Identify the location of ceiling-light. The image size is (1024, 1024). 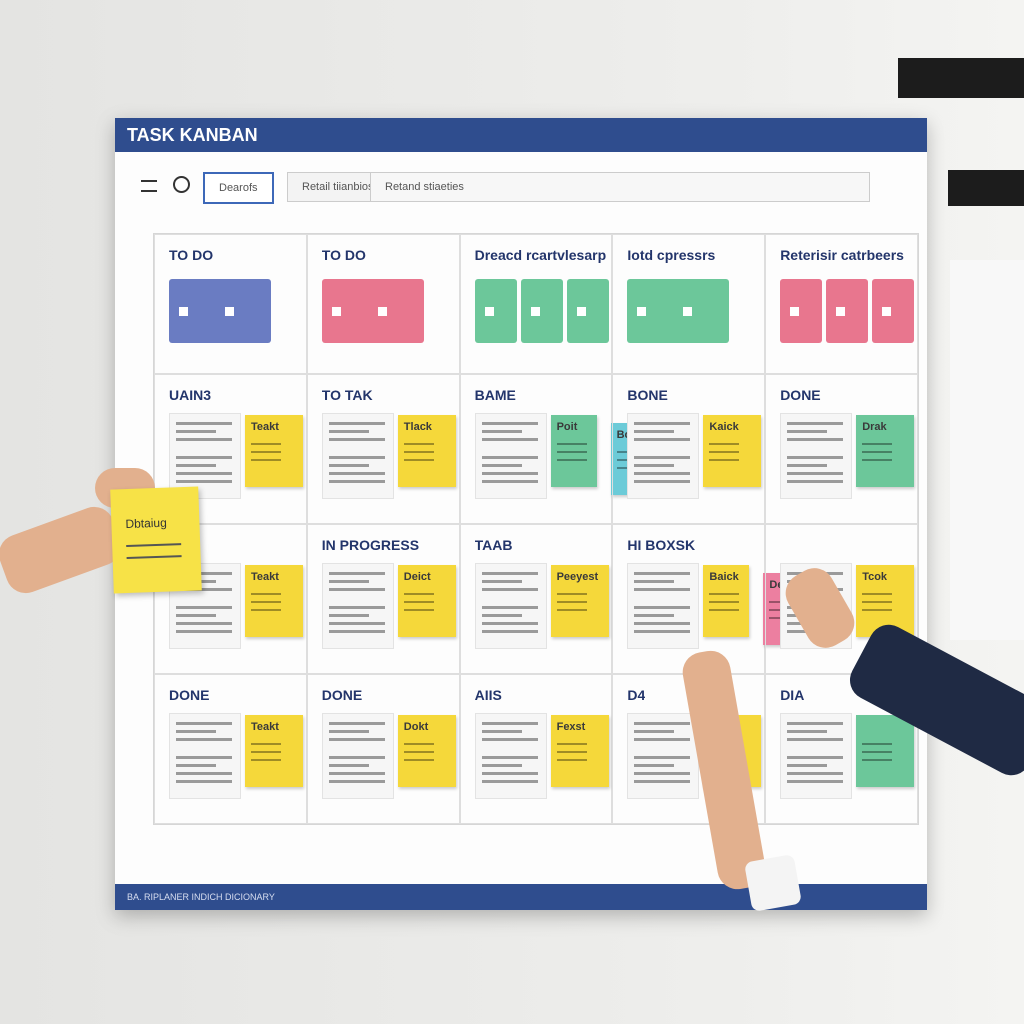
(961, 78).